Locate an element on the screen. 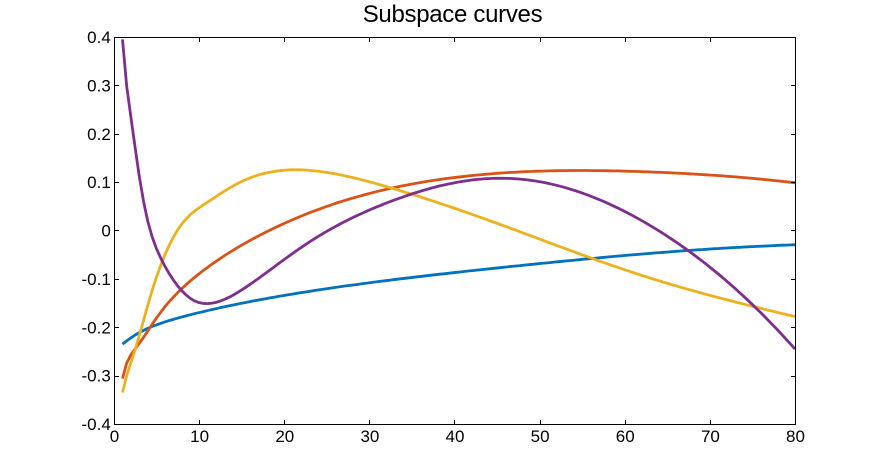 The height and width of the screenshot is (476, 879). svg-text: 20 is located at coordinates (284, 436).